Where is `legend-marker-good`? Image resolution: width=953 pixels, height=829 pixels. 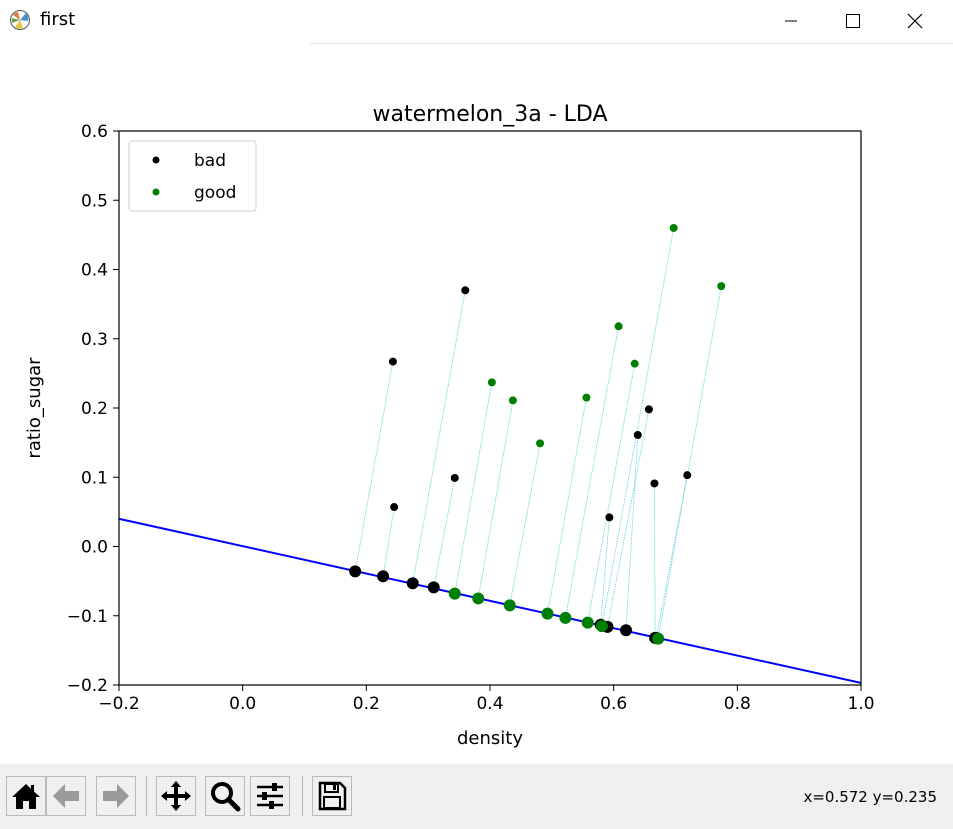 legend-marker-good is located at coordinates (156, 192).